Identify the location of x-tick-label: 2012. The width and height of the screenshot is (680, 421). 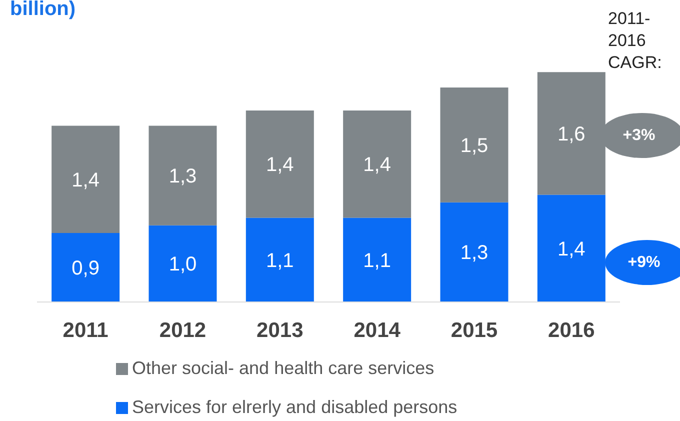
(182, 330).